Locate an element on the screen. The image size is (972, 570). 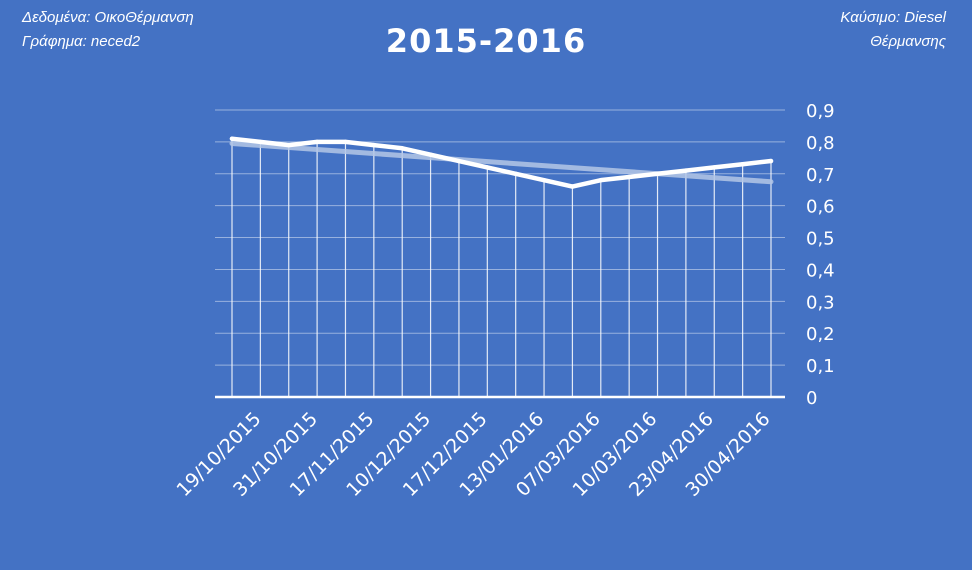
header-left: Δεδομένα: ΟικοΘέρμανση Γράφημα: neced2 is located at coordinates (108, 30).